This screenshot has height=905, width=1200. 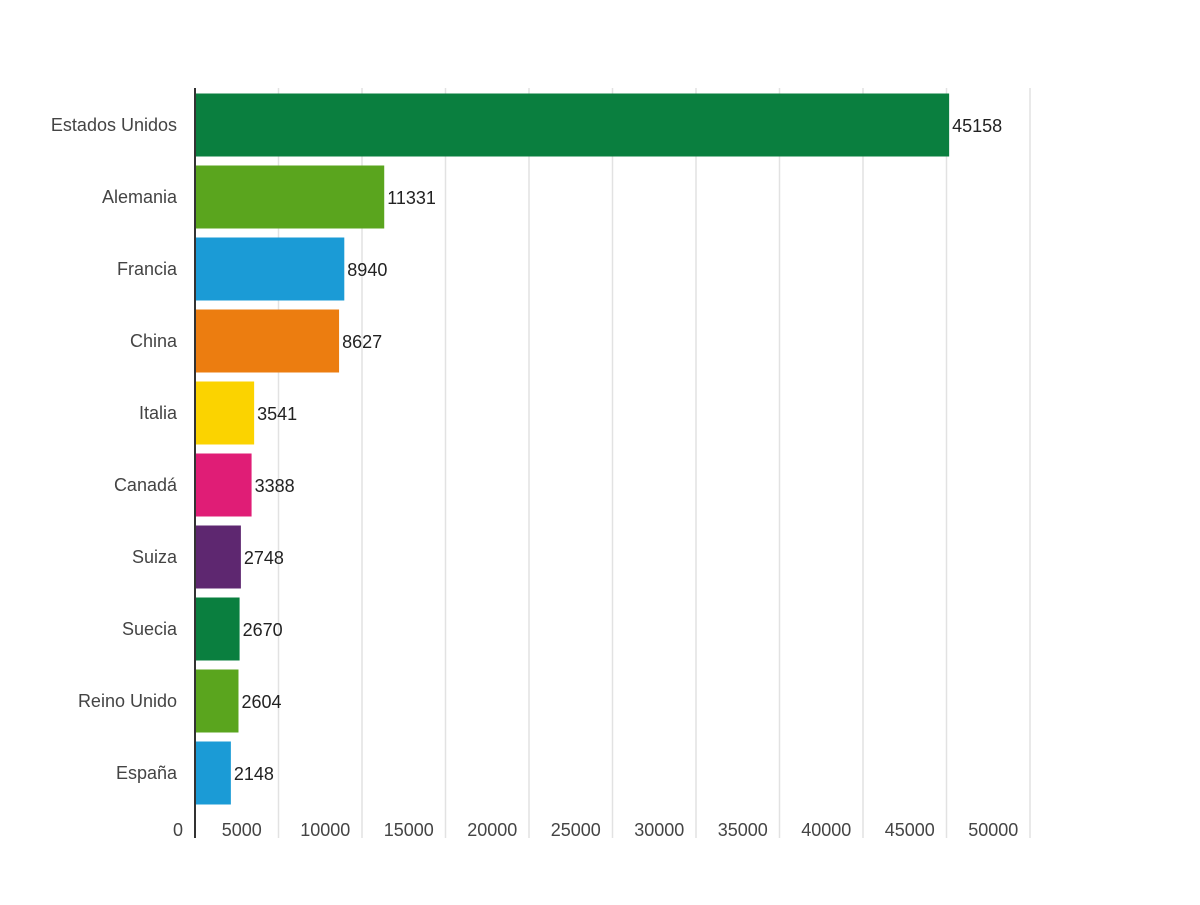 I want to click on category-label: Canadá, so click(x=146, y=485).